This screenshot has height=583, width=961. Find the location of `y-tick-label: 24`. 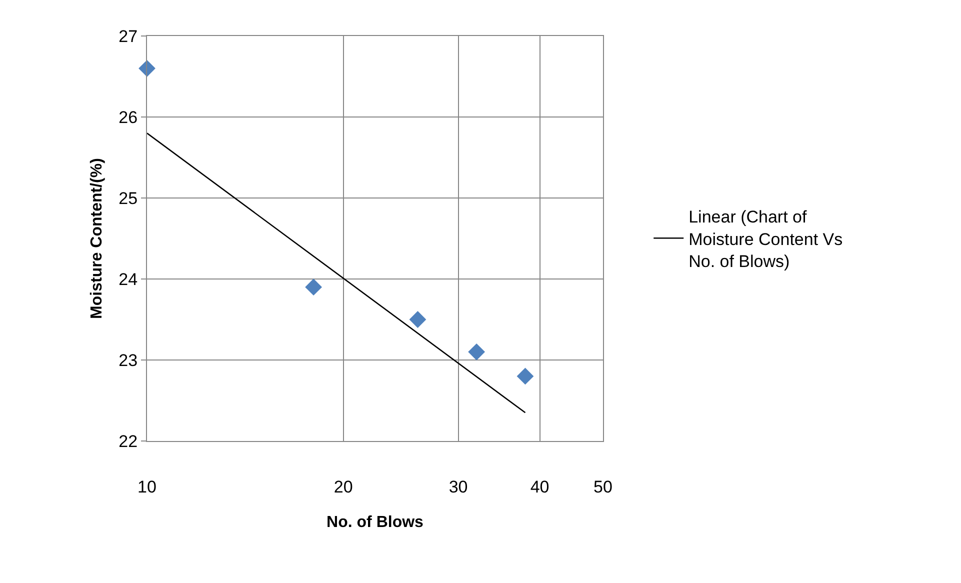

y-tick-label: 24 is located at coordinates (128, 279).